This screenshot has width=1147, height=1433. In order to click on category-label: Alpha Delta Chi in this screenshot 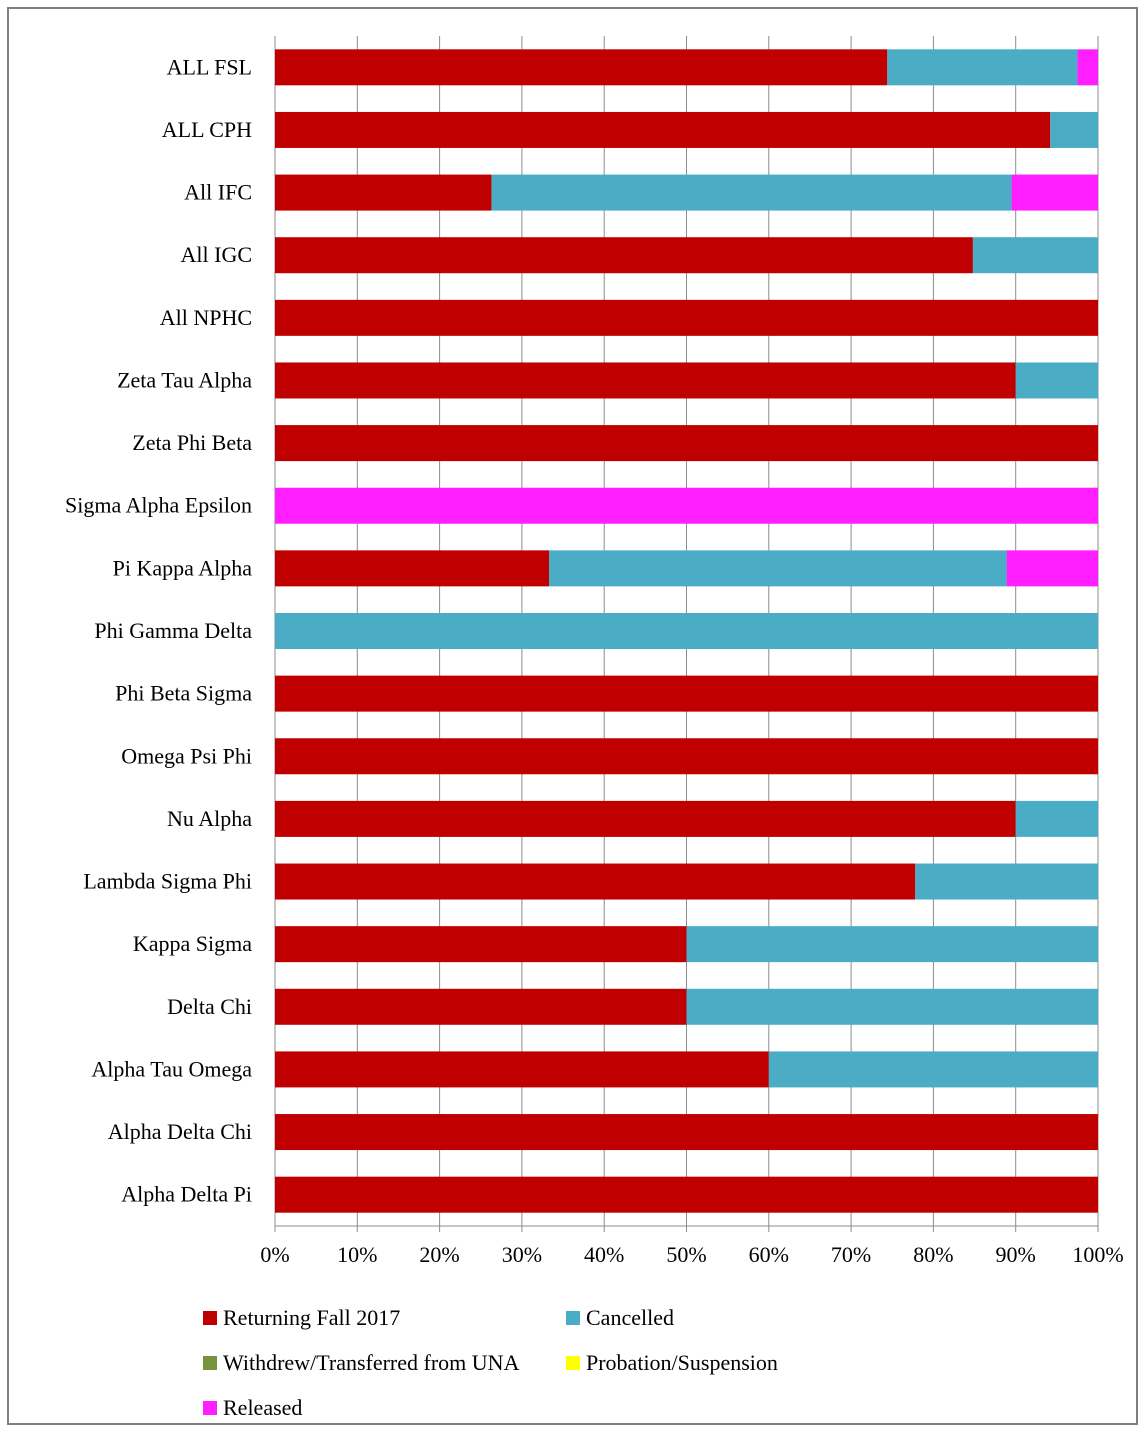, I will do `click(180, 1131)`.